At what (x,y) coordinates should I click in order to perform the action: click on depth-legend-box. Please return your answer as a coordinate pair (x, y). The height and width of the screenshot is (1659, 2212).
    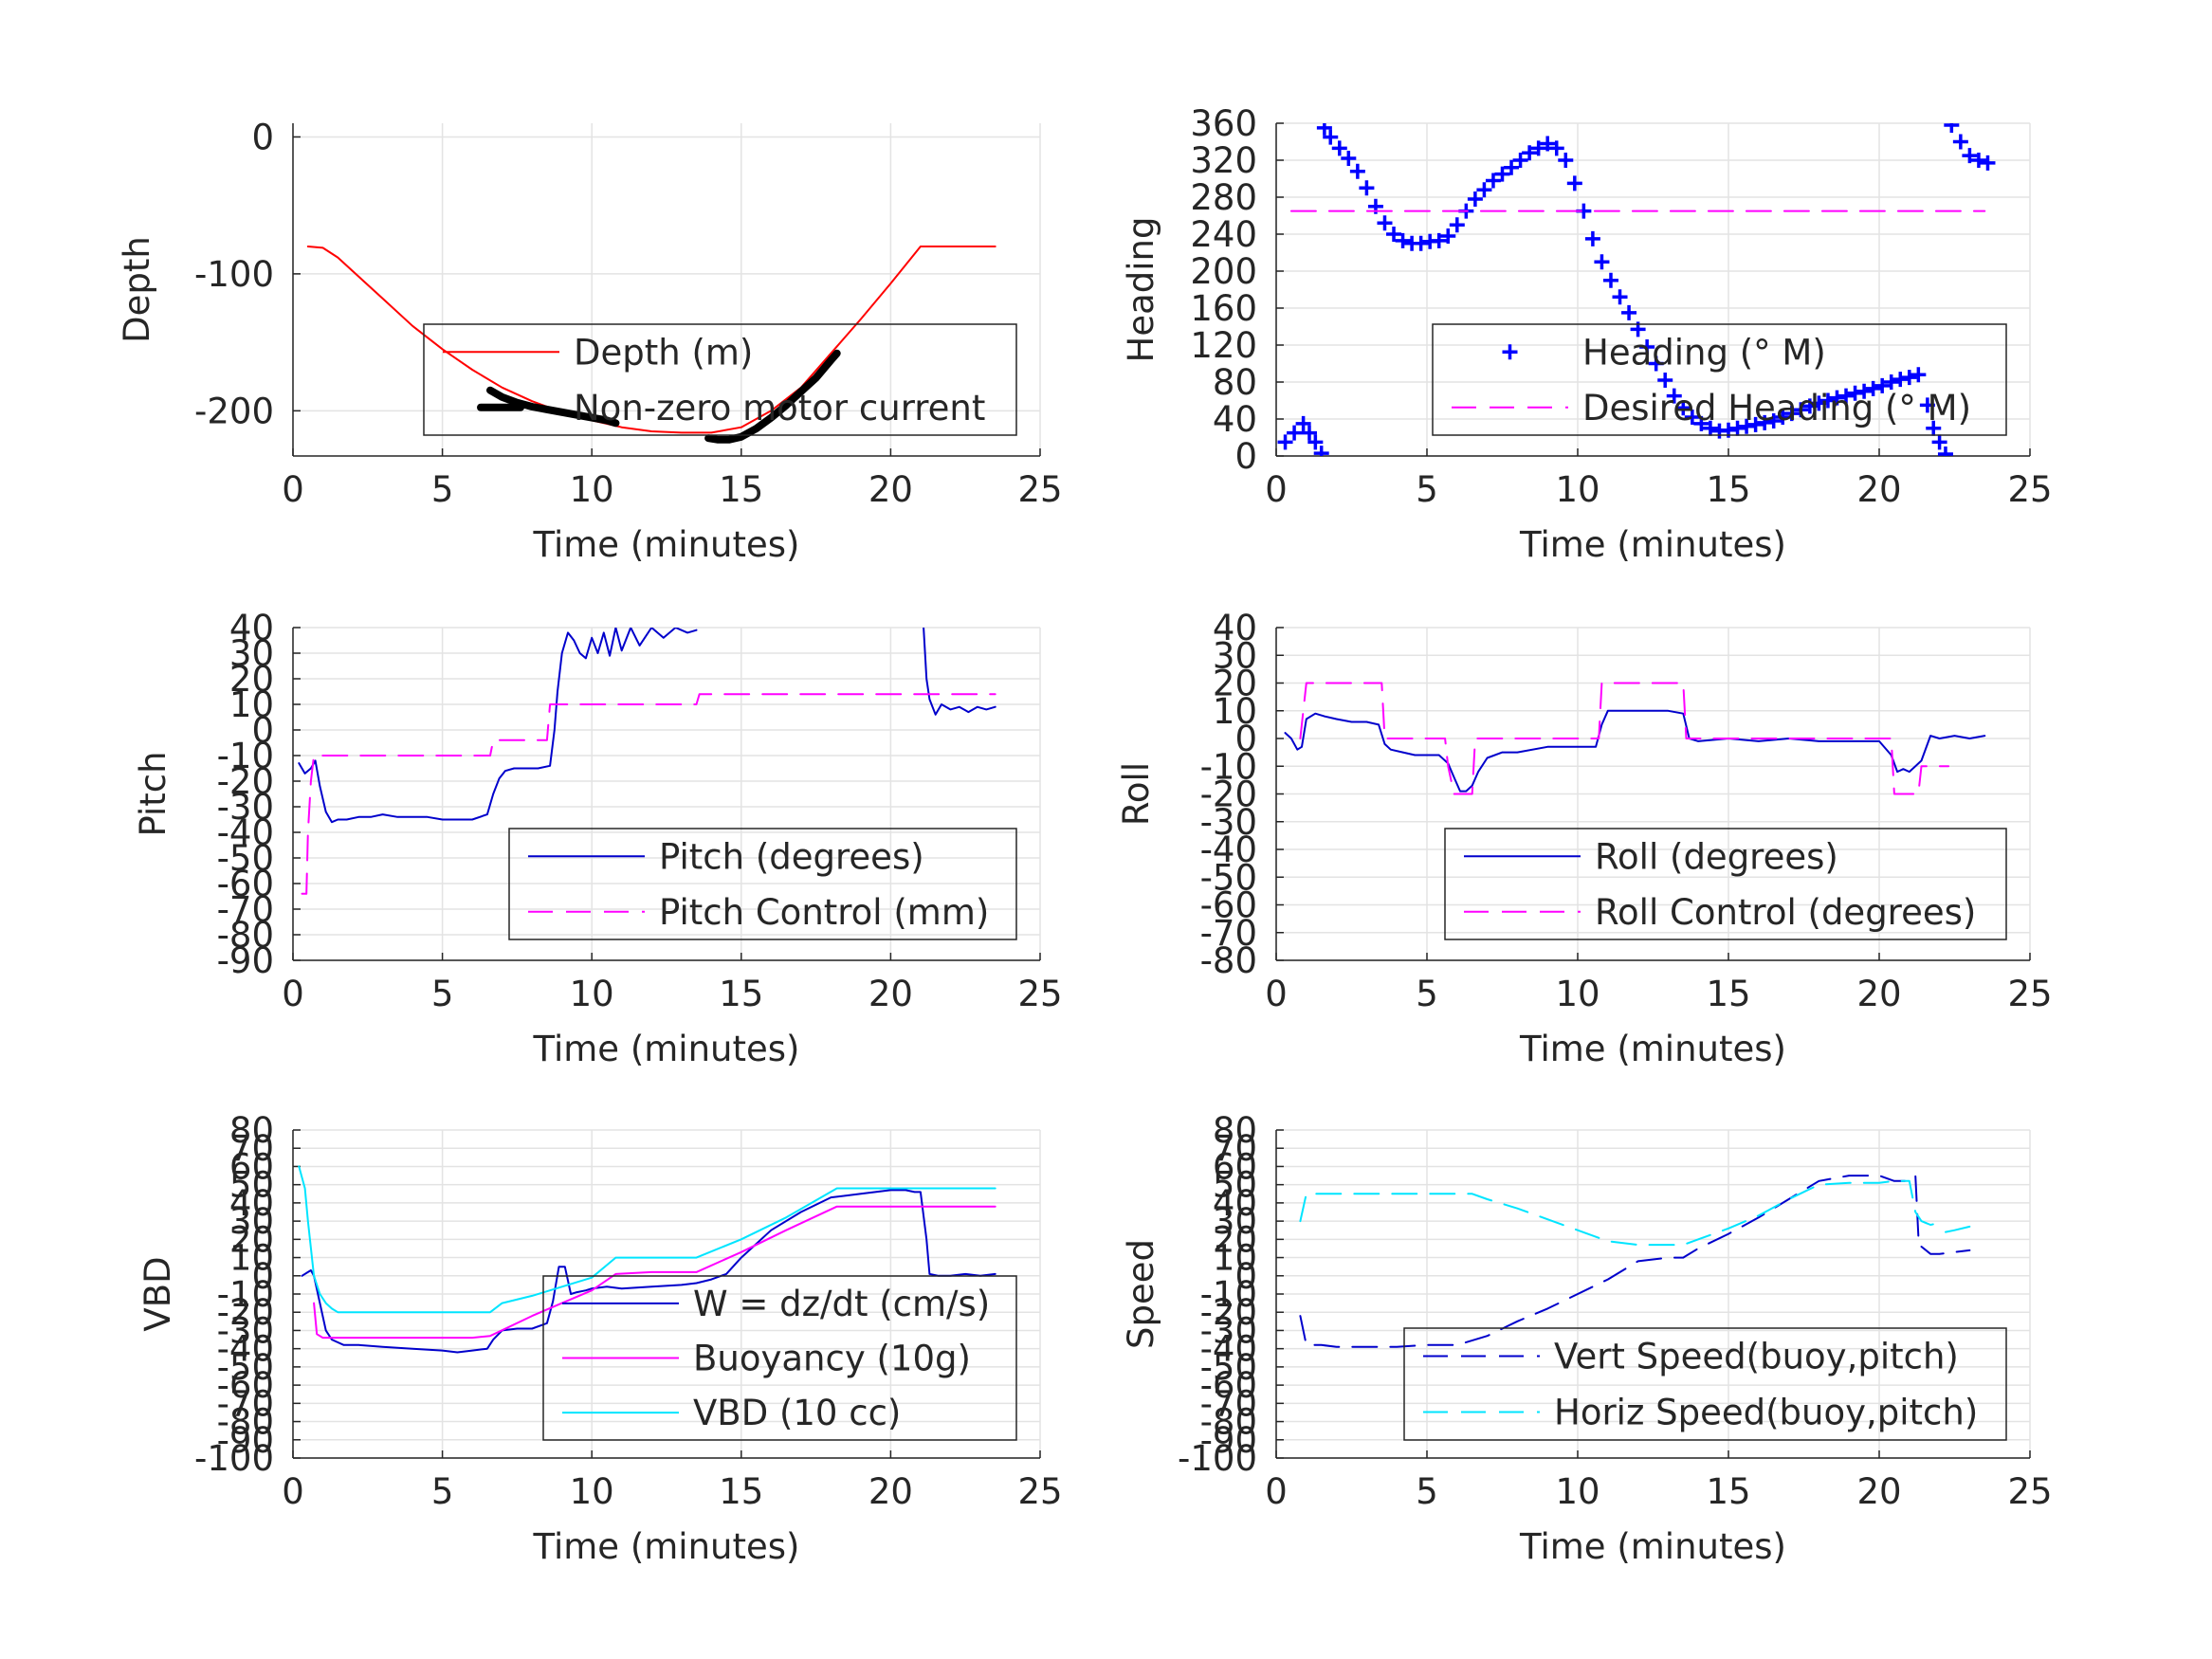
    Looking at the image, I should click on (720, 379).